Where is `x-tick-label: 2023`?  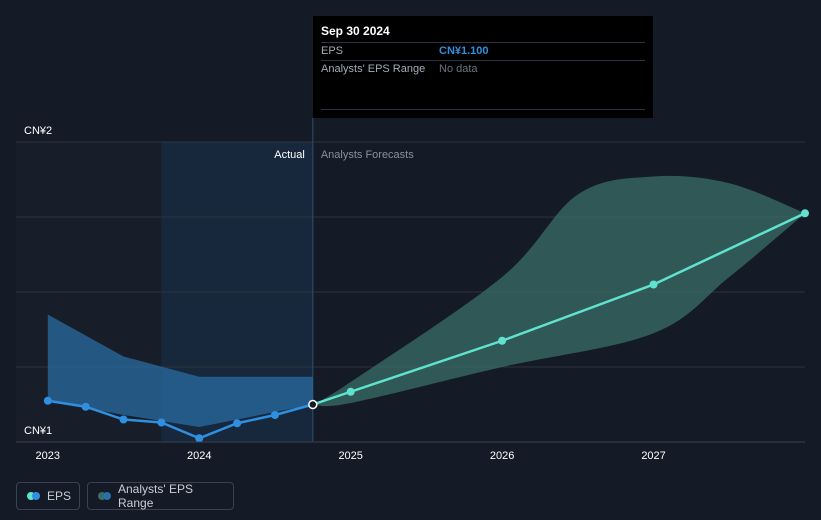 x-tick-label: 2023 is located at coordinates (48, 456).